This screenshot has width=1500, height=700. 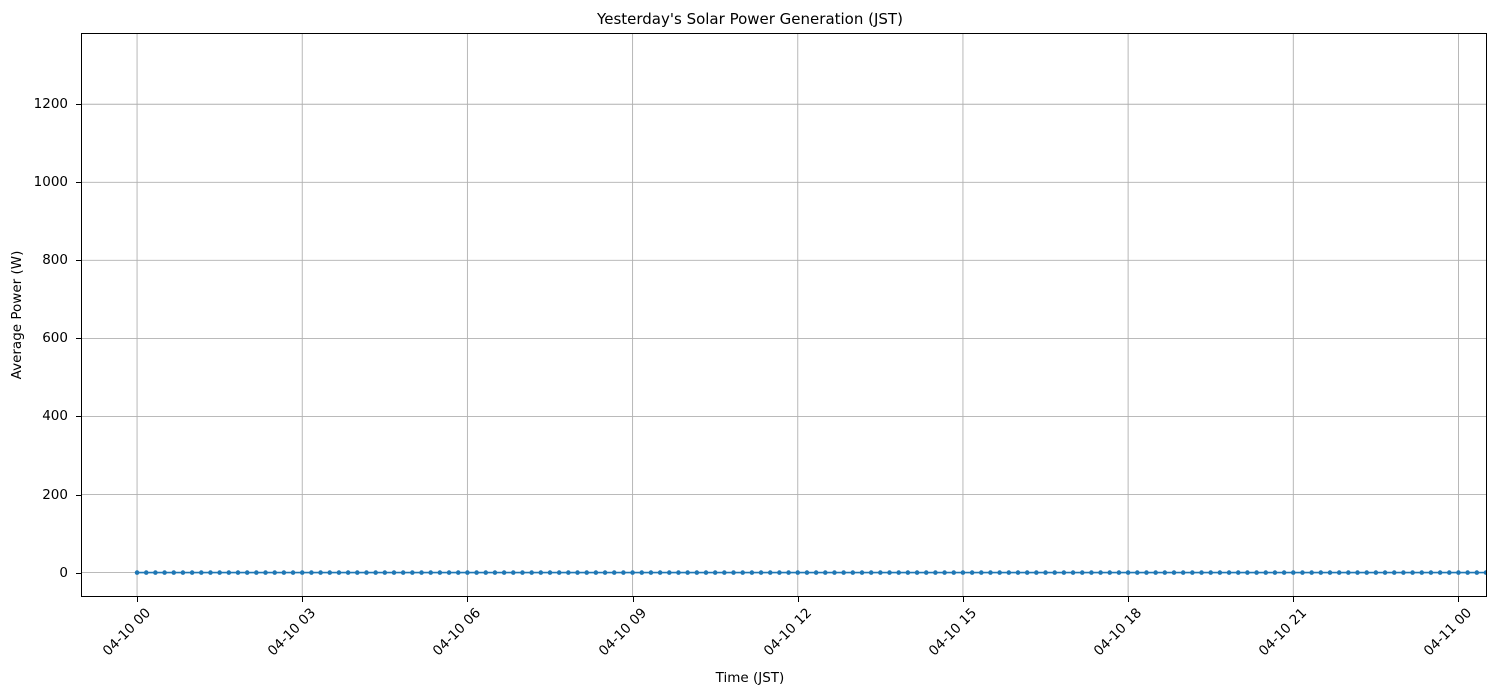 I want to click on y-axis-label: Average Power (W), so click(x=17, y=315).